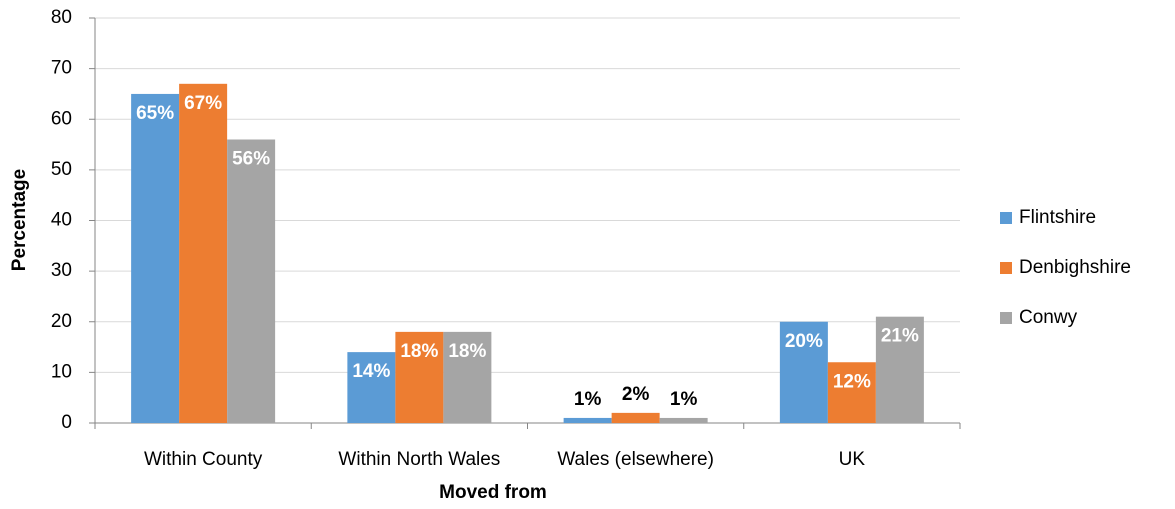  What do you see at coordinates (61, 321) in the screenshot?
I see `y-tick-label: 20` at bounding box center [61, 321].